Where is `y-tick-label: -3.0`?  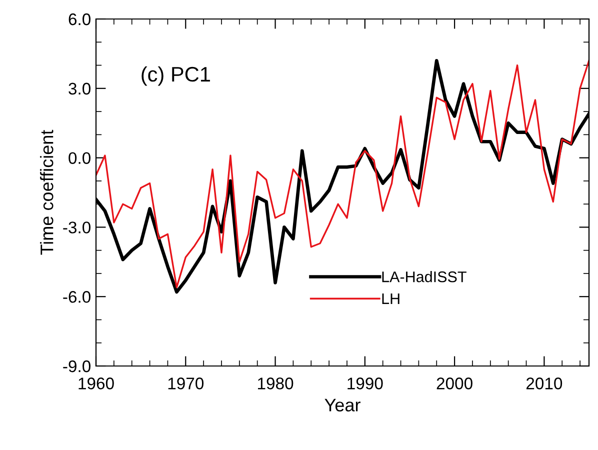 y-tick-label: -3.0 is located at coordinates (76, 228).